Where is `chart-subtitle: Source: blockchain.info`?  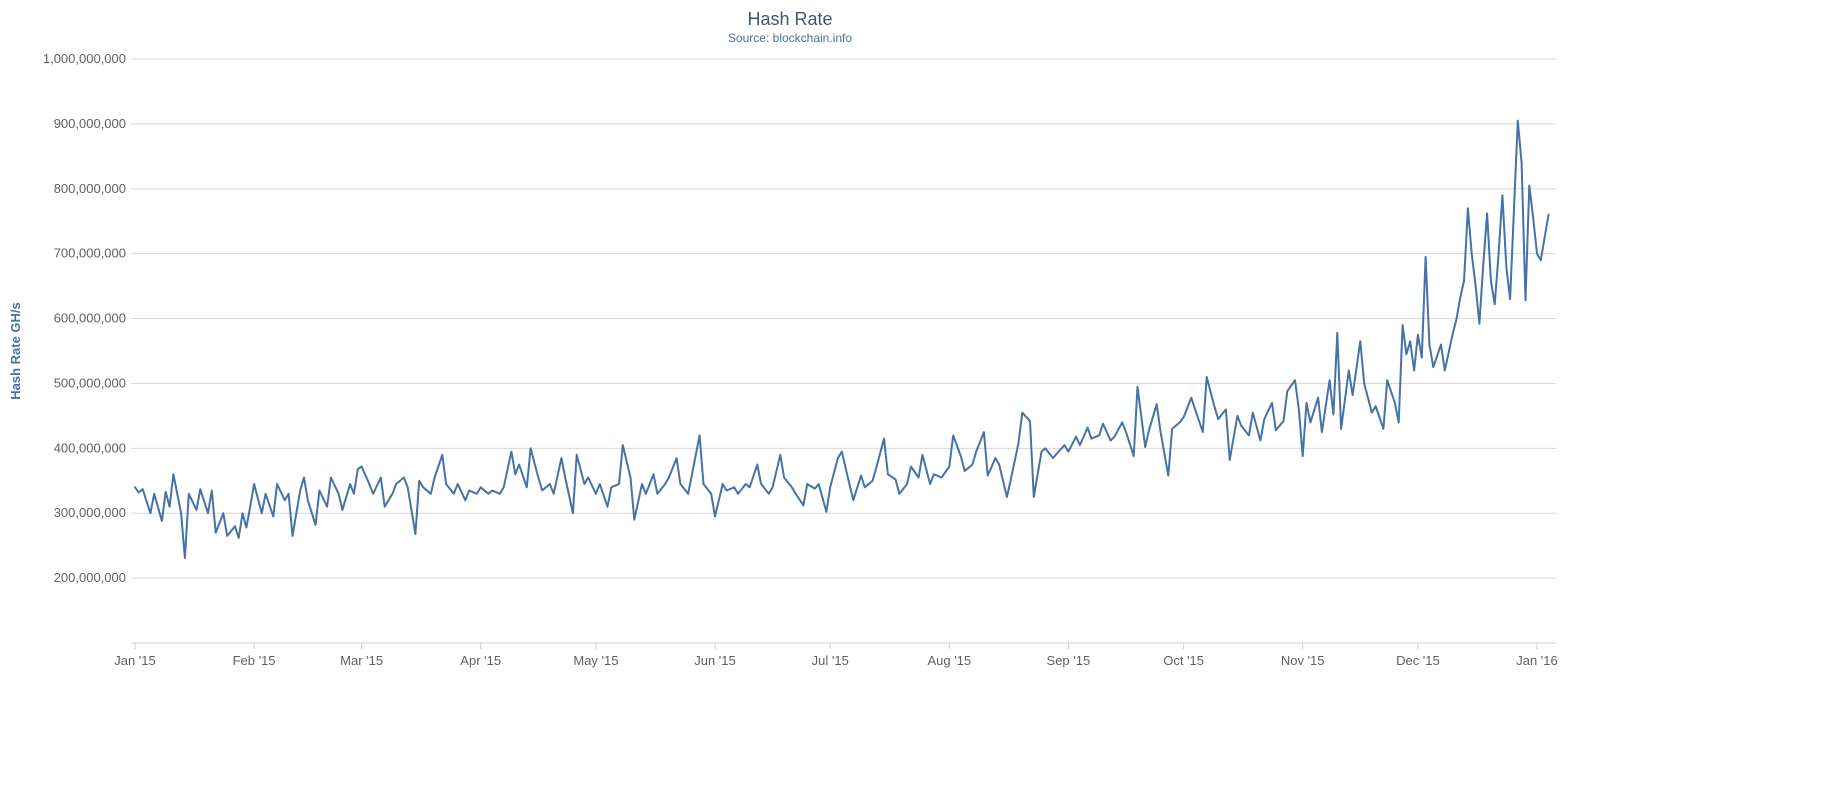
chart-subtitle: Source: blockchain.info is located at coordinates (790, 38).